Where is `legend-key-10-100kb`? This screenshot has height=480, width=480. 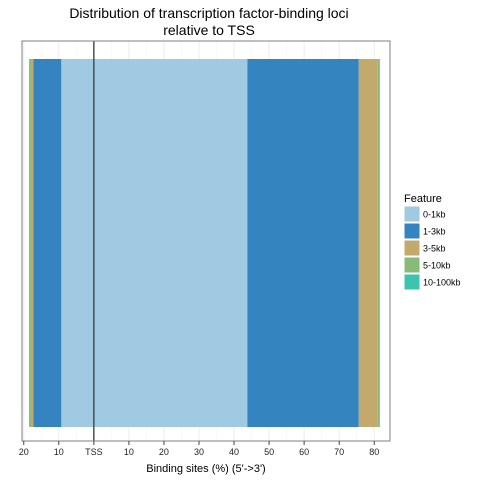 legend-key-10-100kb is located at coordinates (412, 282).